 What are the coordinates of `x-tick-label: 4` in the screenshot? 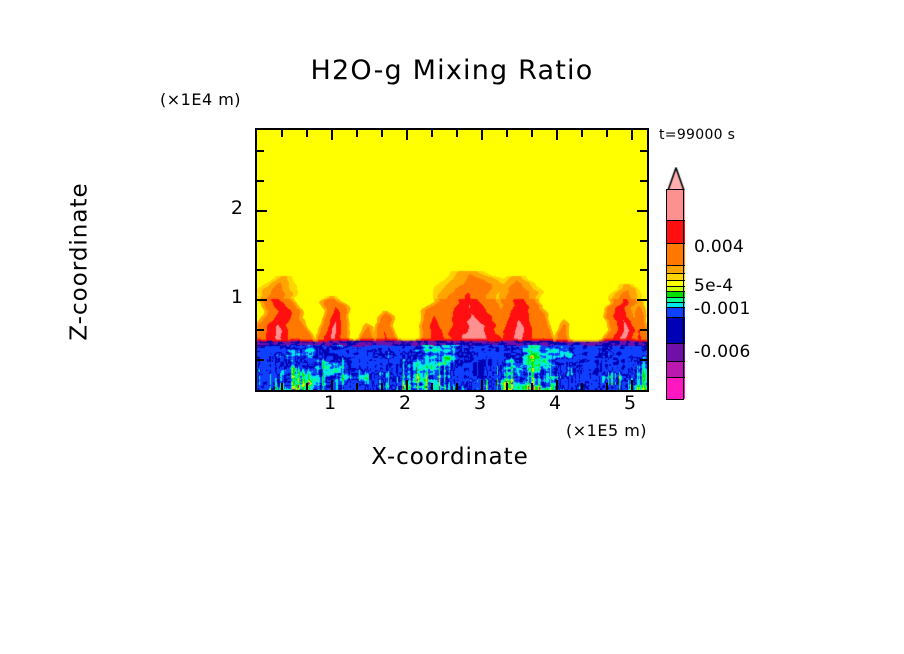 It's located at (555, 403).